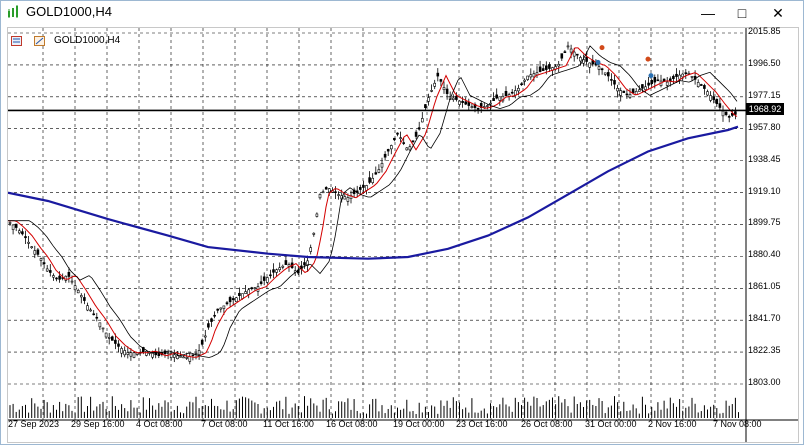  What do you see at coordinates (764, 318) in the screenshot?
I see `price-tick-label: 1841.70` at bounding box center [764, 318].